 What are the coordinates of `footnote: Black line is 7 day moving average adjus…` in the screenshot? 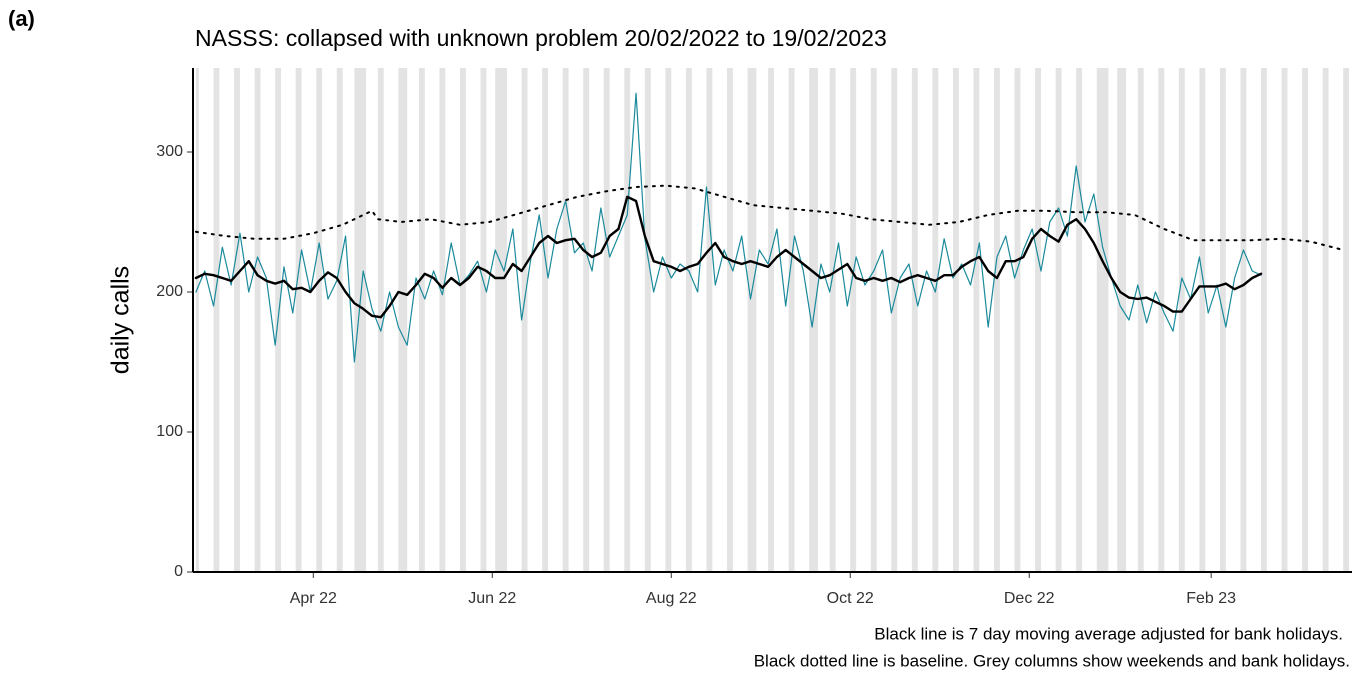 It's located at (1108, 633).